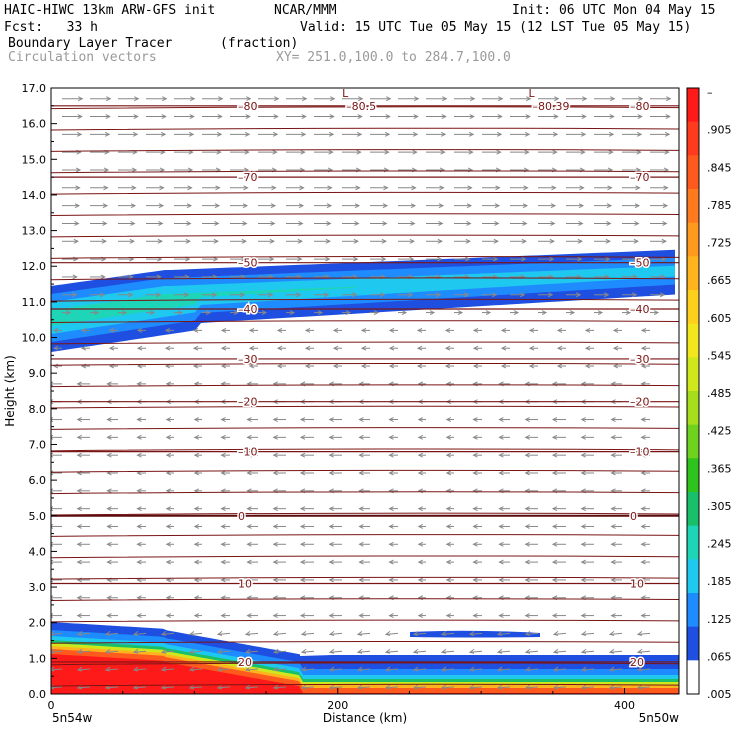 The height and width of the screenshot is (740, 740). What do you see at coordinates (38, 623) in the screenshot?
I see `y-tick-label: 2.0` at bounding box center [38, 623].